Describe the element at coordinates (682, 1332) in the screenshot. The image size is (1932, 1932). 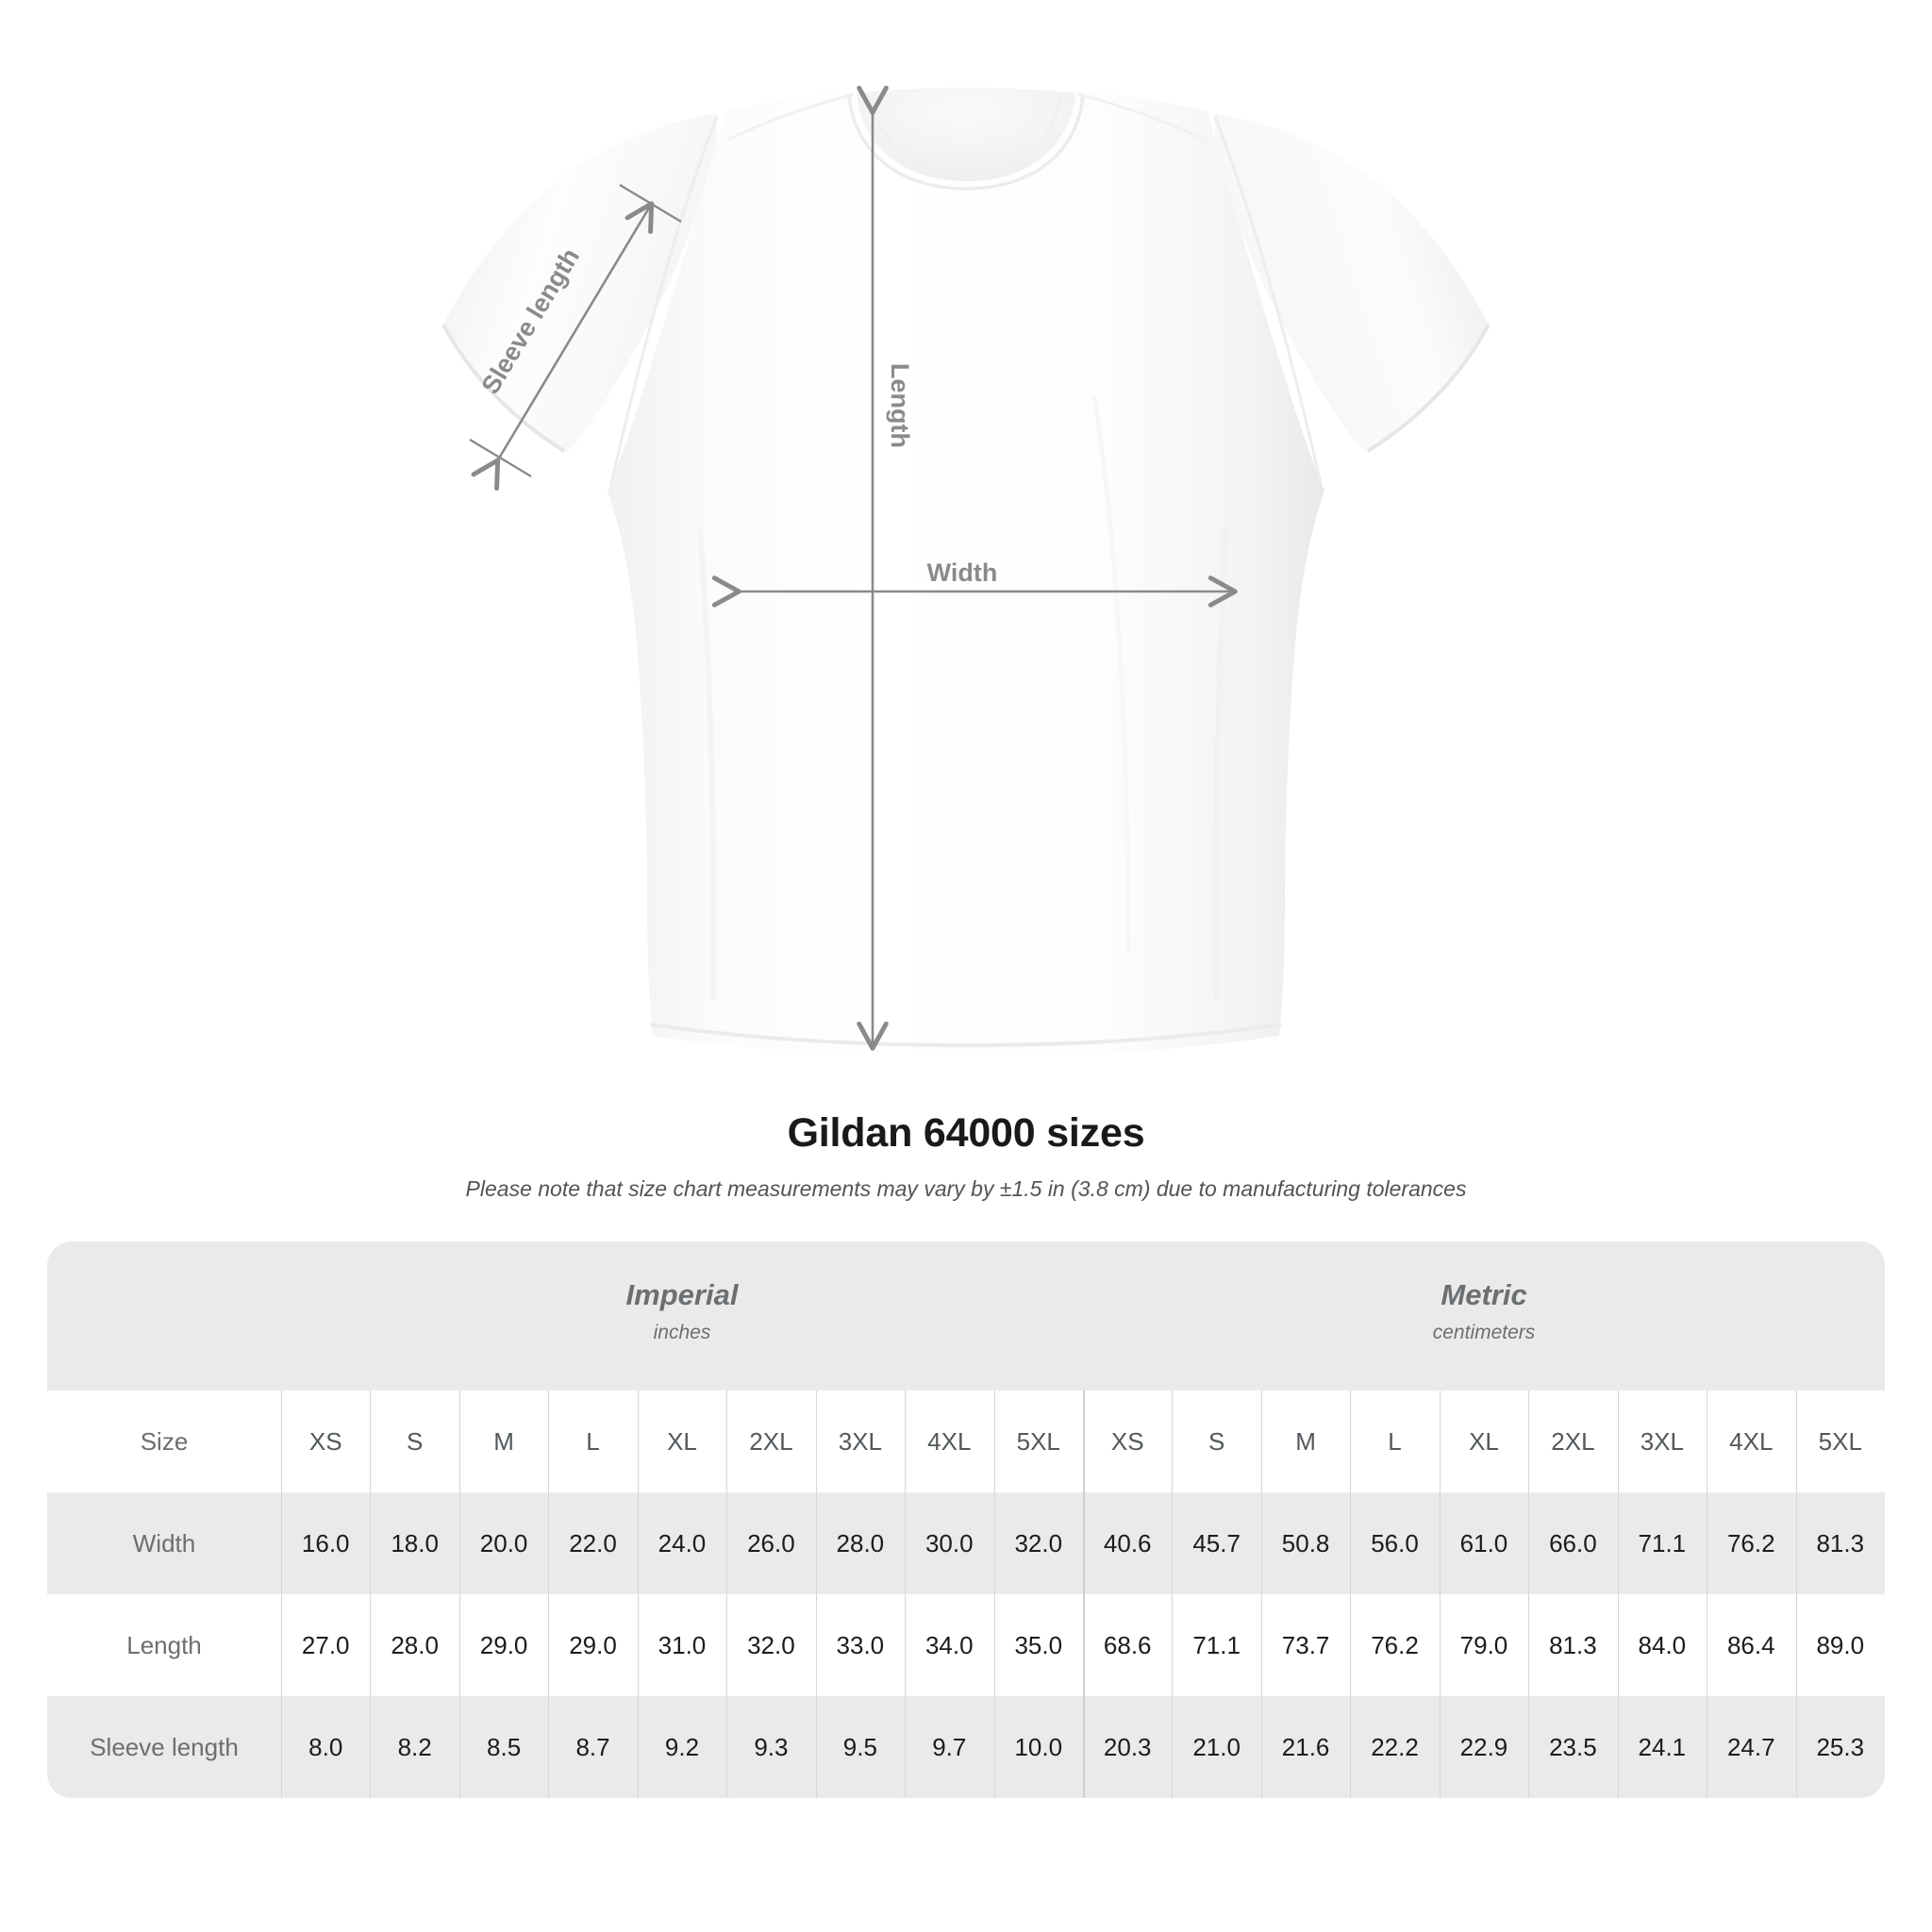
I see `unit-group-sub: inches` at that location.